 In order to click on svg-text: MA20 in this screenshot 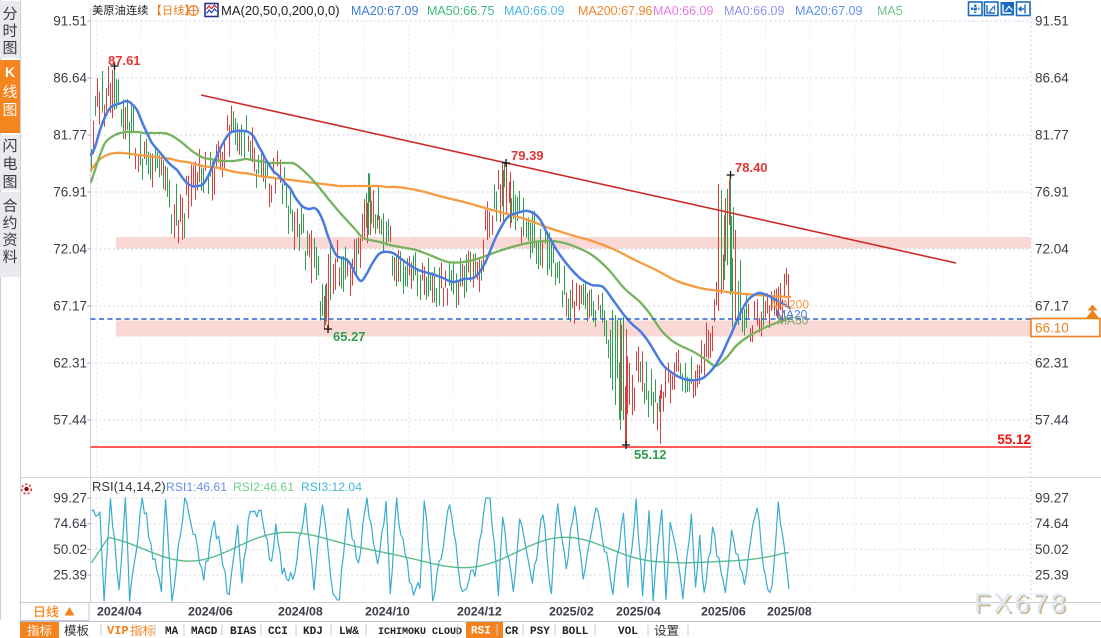, I will do `click(792, 315)`.